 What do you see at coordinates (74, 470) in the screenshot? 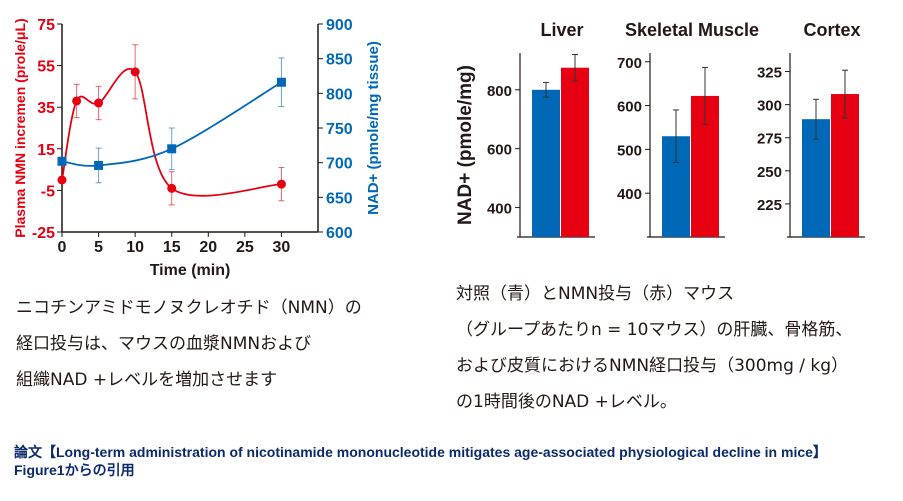
I see `reference-line-2: Figure1からの引用` at bounding box center [74, 470].